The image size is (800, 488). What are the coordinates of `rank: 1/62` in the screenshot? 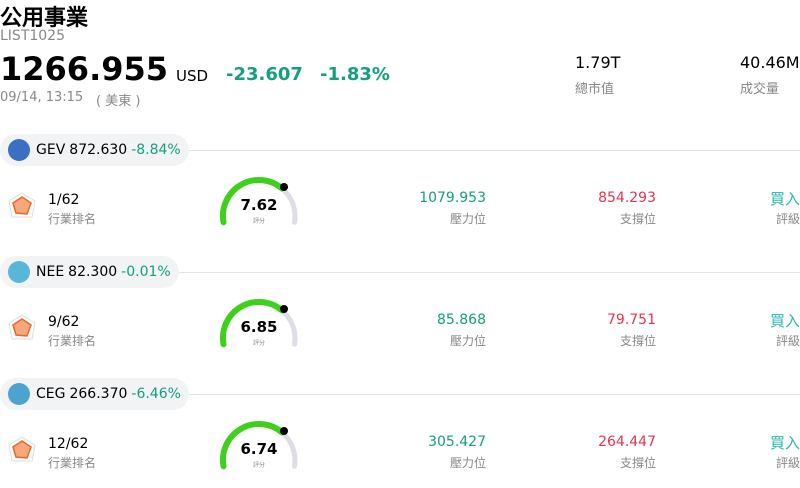 It's located at (64, 200).